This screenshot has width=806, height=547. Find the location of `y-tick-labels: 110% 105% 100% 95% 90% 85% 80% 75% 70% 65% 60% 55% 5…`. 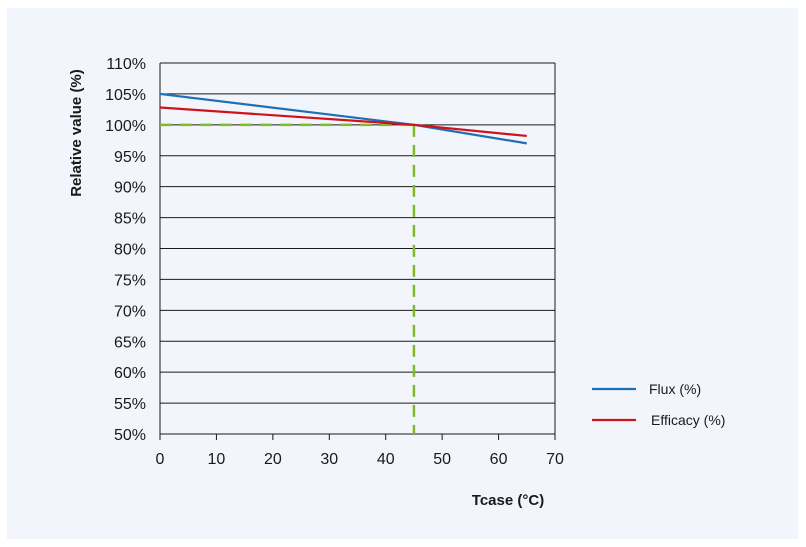

y-tick-labels: 110% 105% 100% 95% 90% 85% 80% 75% 70% 65% 60% 55% 5… is located at coordinates (125, 250).